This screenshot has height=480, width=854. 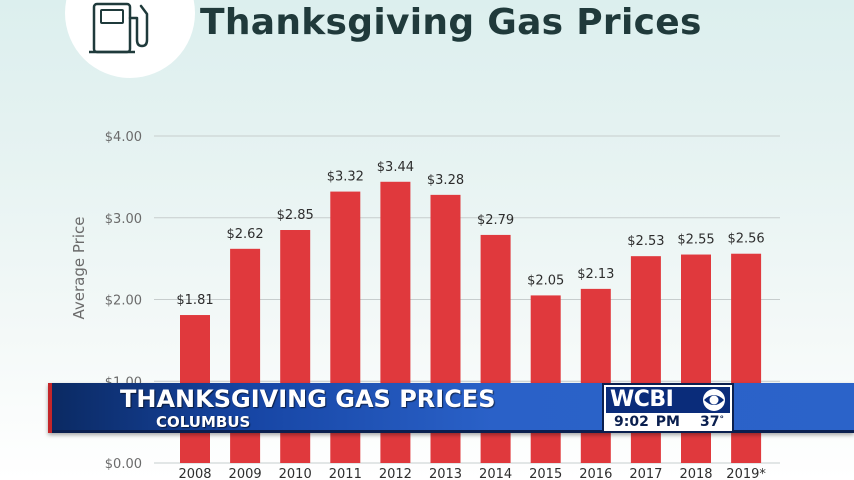 I want to click on x-tick-label: 2015, so click(x=545, y=473).